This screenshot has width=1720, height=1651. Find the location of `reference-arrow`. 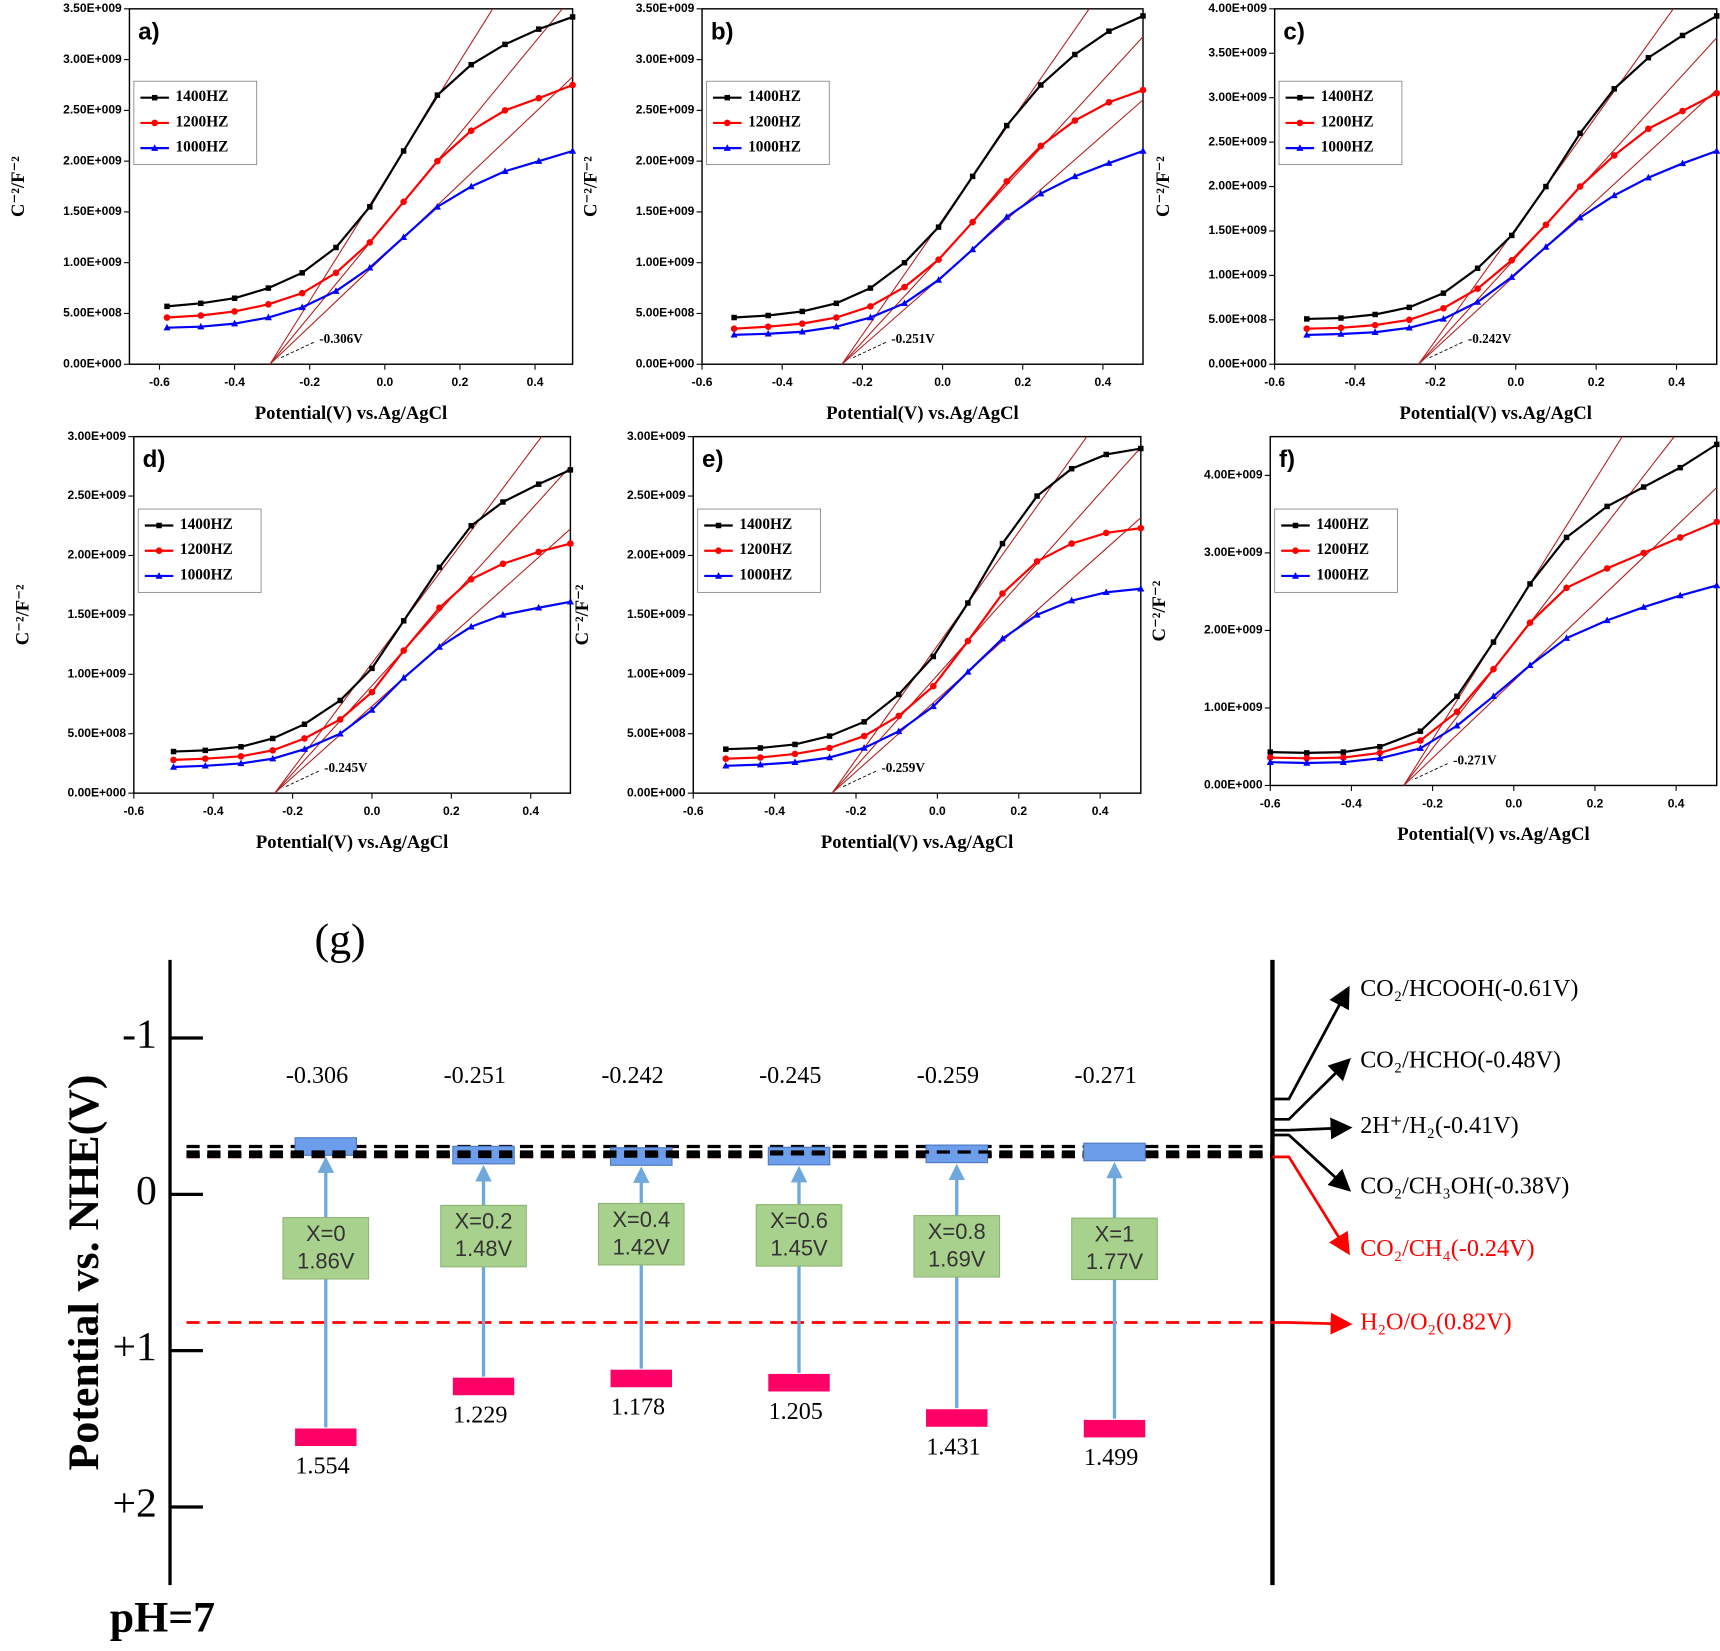

reference-arrow is located at coordinates (1312, 1162).